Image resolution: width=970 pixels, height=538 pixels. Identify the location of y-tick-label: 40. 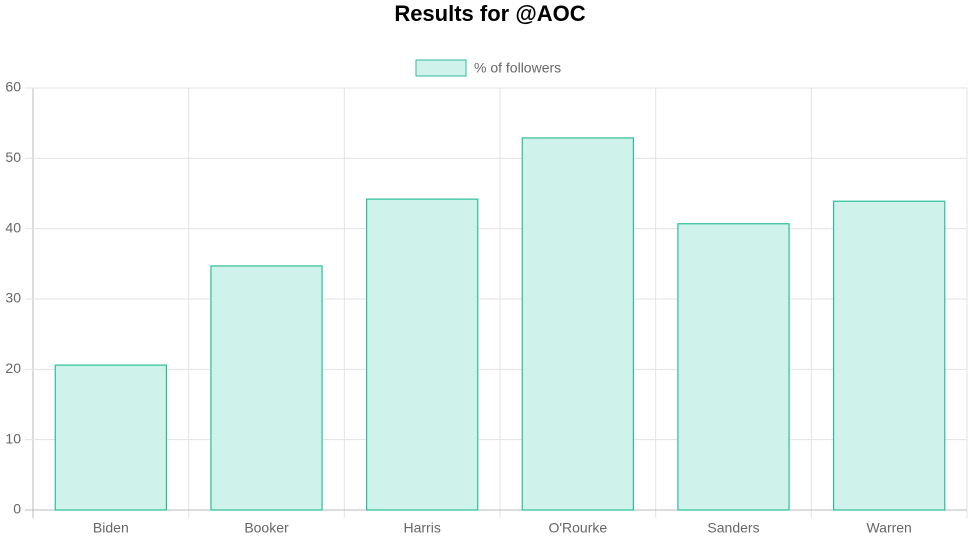
(13, 227).